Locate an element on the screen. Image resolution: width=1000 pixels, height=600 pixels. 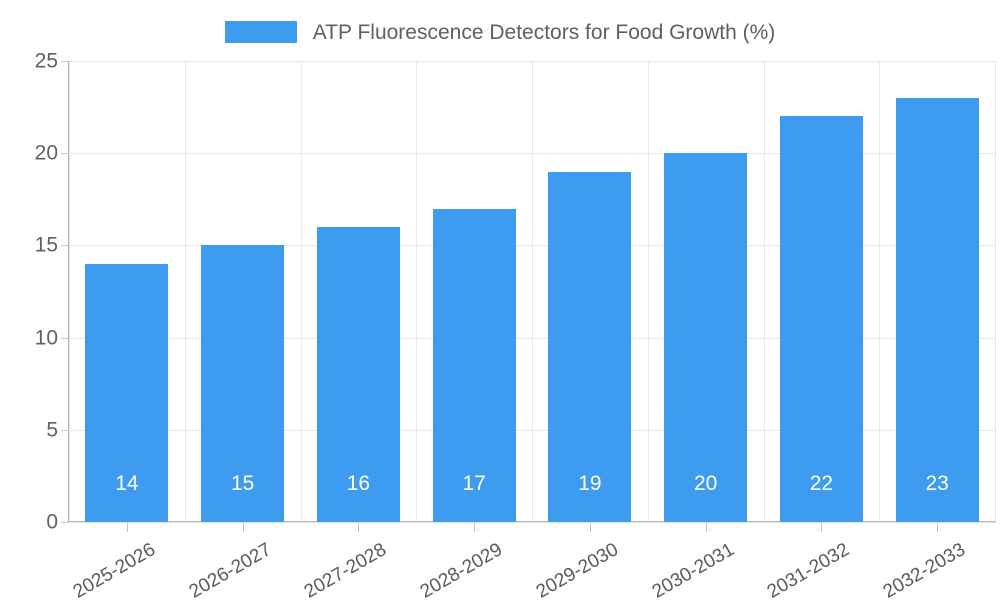
bar: 20 is located at coordinates (706, 337).